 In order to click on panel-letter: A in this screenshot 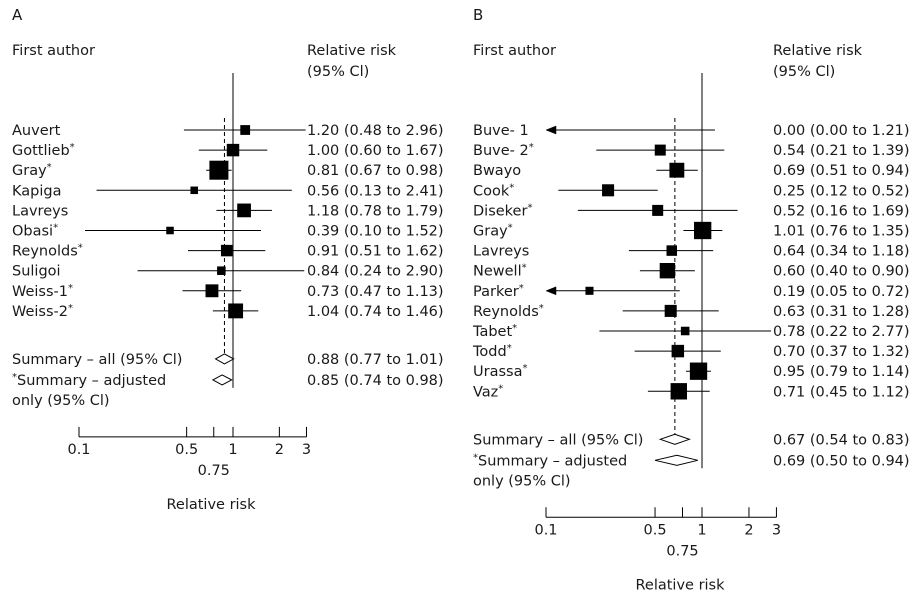, I will do `click(17, 15)`.